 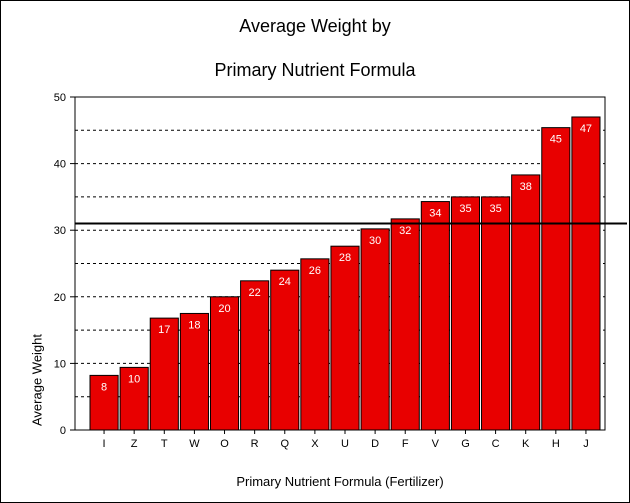 I want to click on bar-value-label: 20, so click(x=224, y=309).